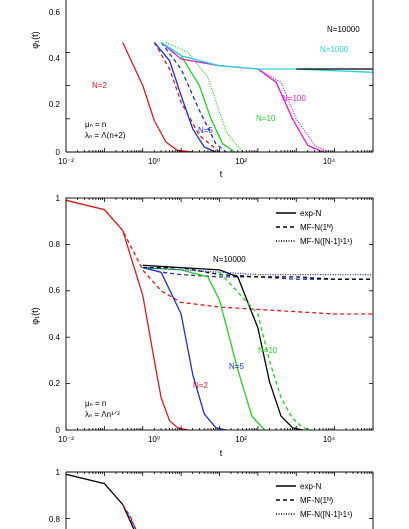  I want to click on panel-2-legend: exp-N MF-N(1ᴺ) MF-N([N-1]¹1¹), so click(314, 227).